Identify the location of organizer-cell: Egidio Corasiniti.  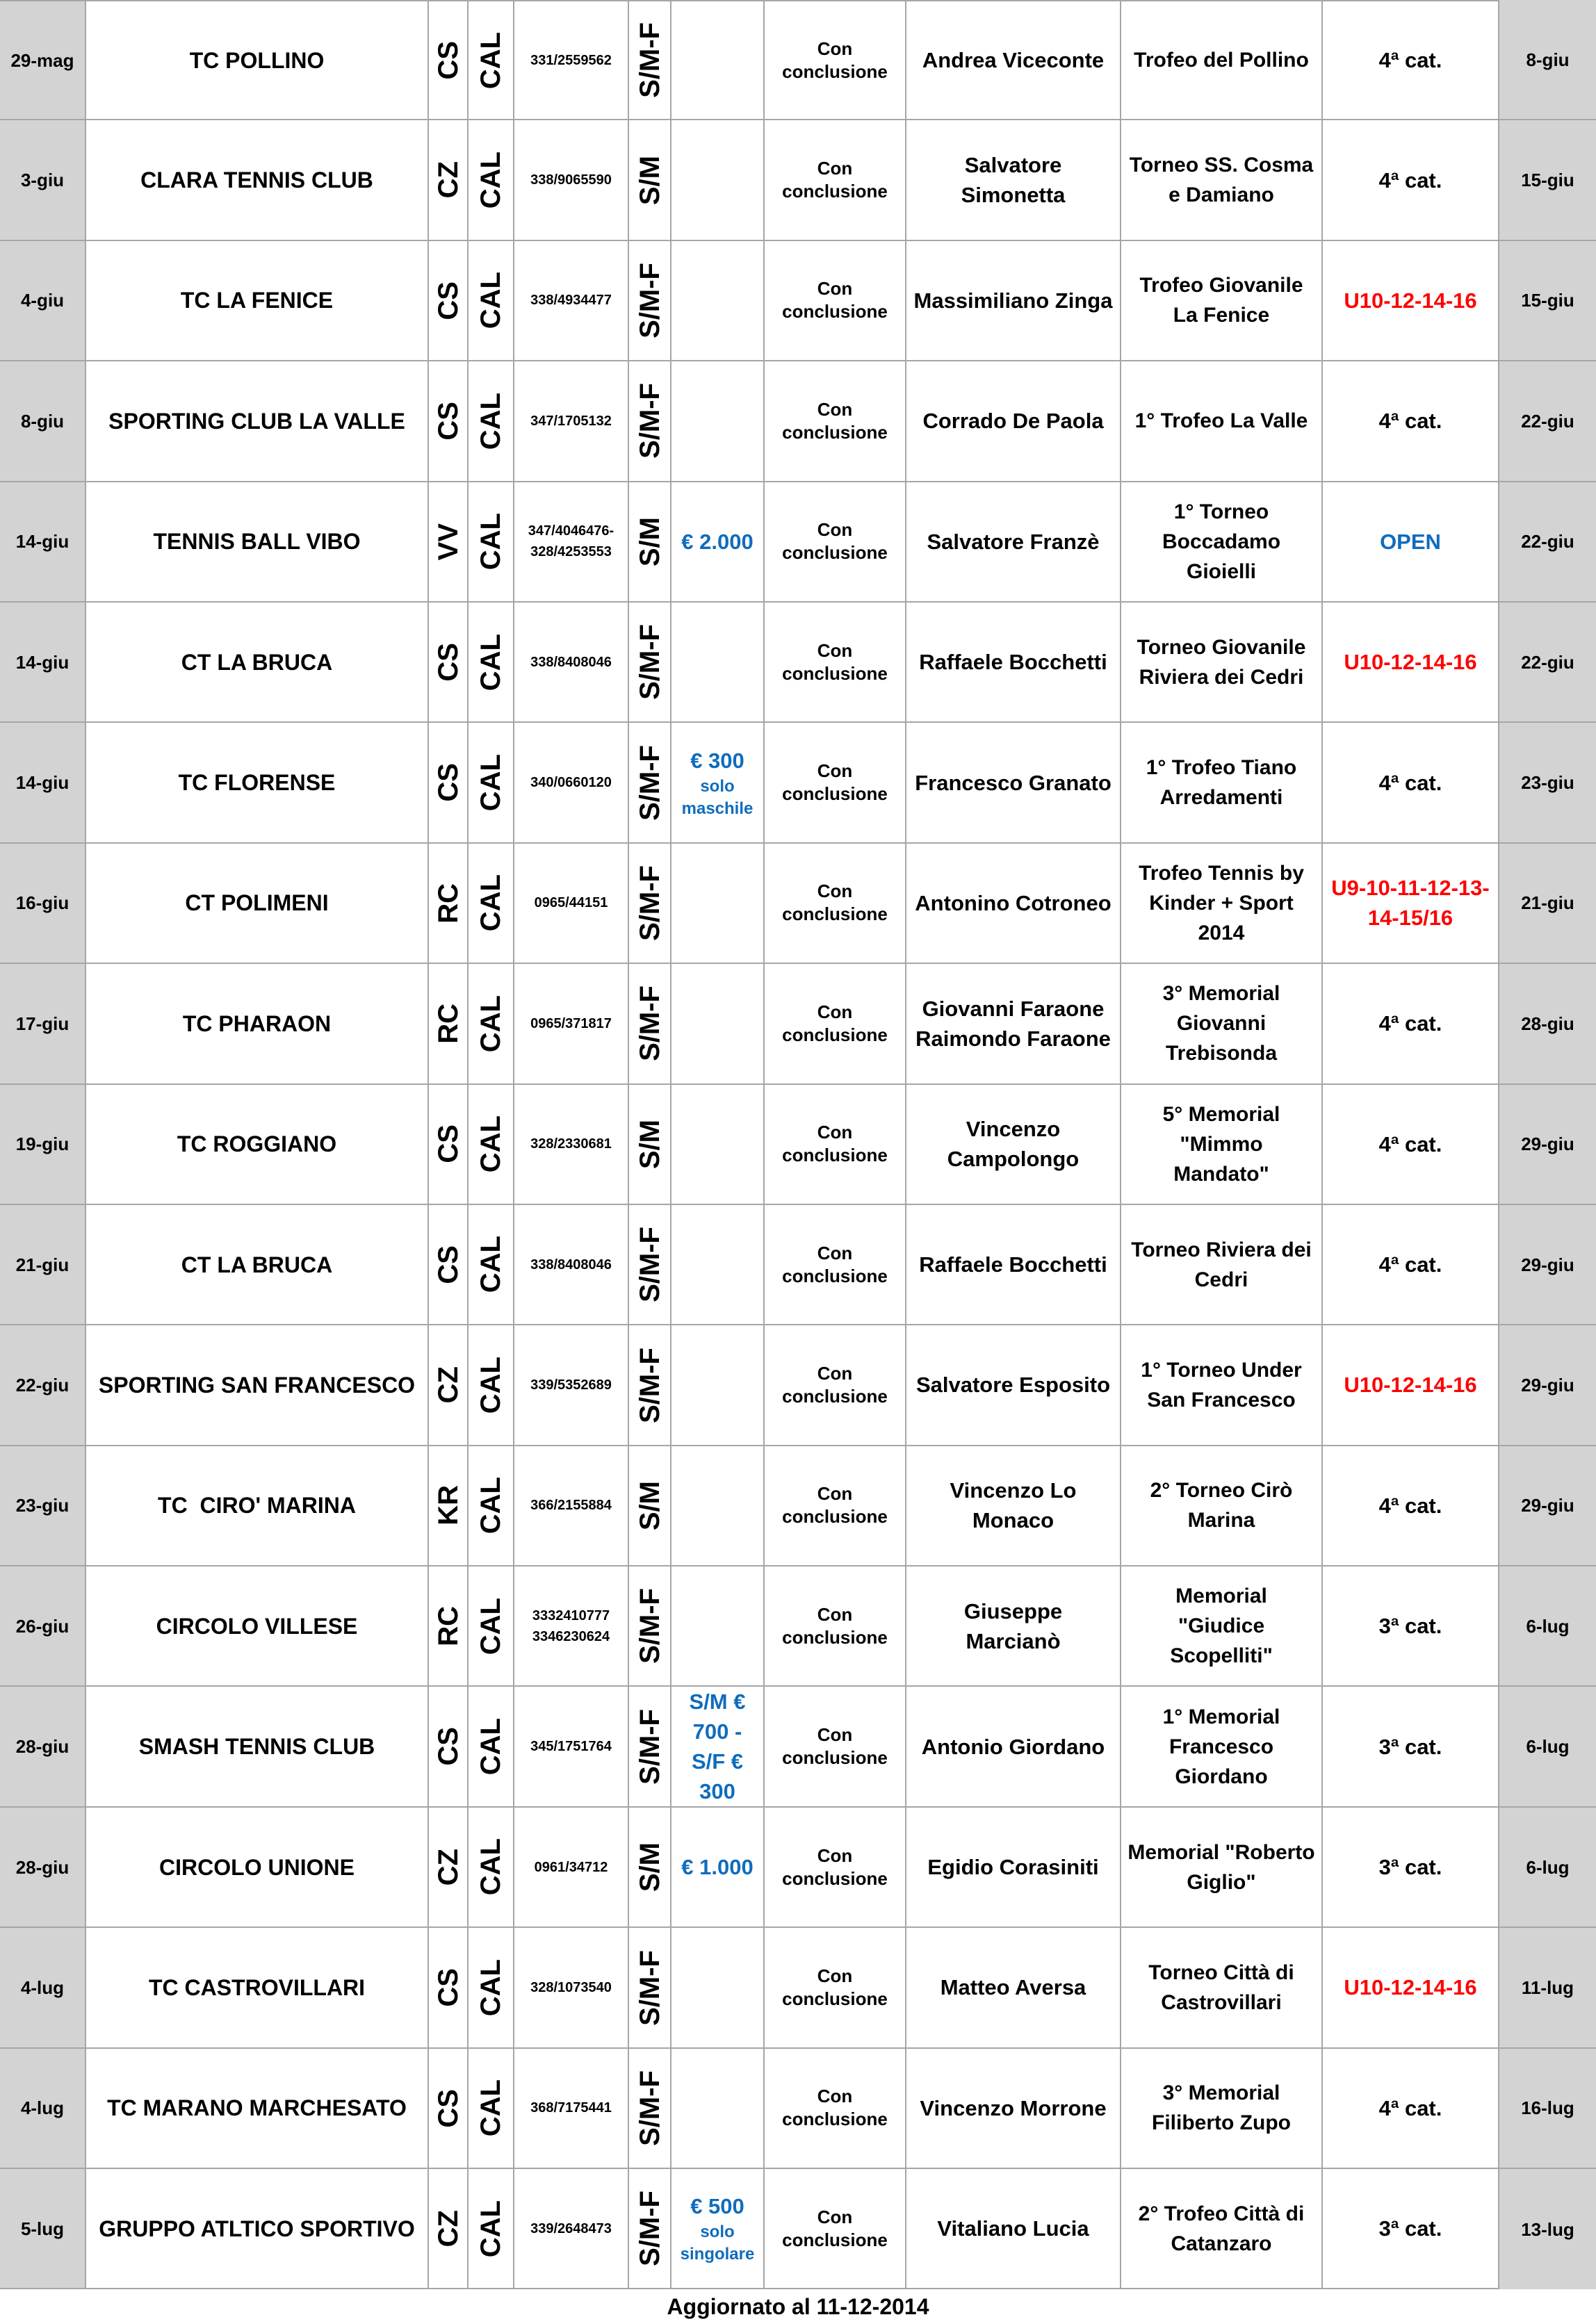
(1013, 1868).